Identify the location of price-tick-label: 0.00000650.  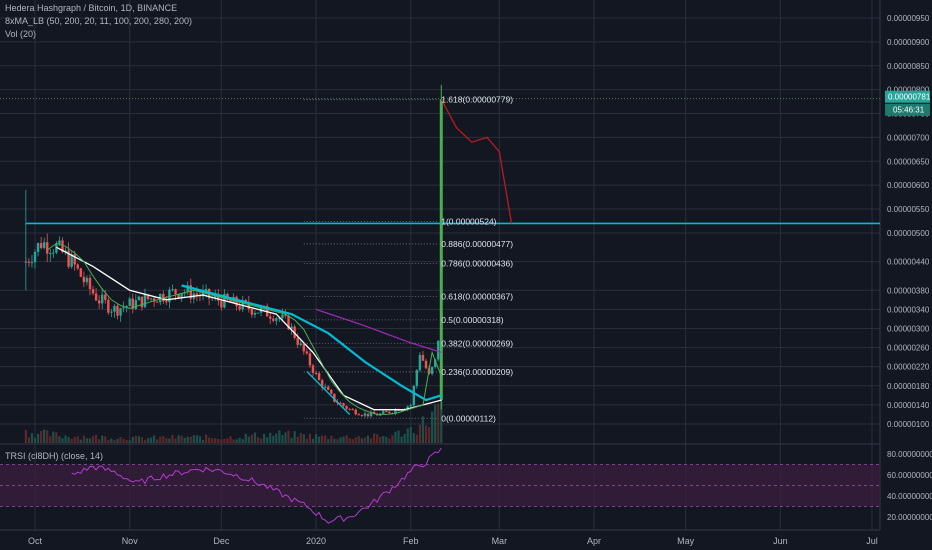
(908, 161).